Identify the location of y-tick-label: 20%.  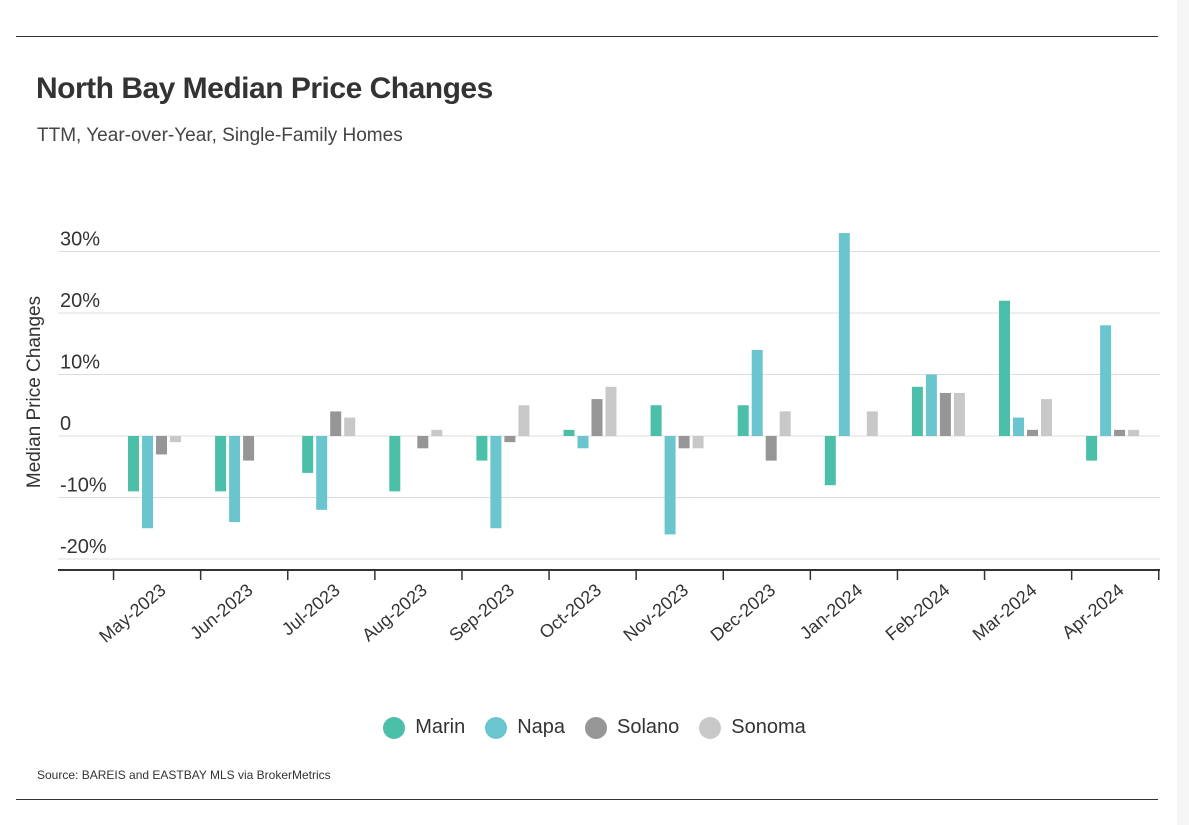
(80, 301).